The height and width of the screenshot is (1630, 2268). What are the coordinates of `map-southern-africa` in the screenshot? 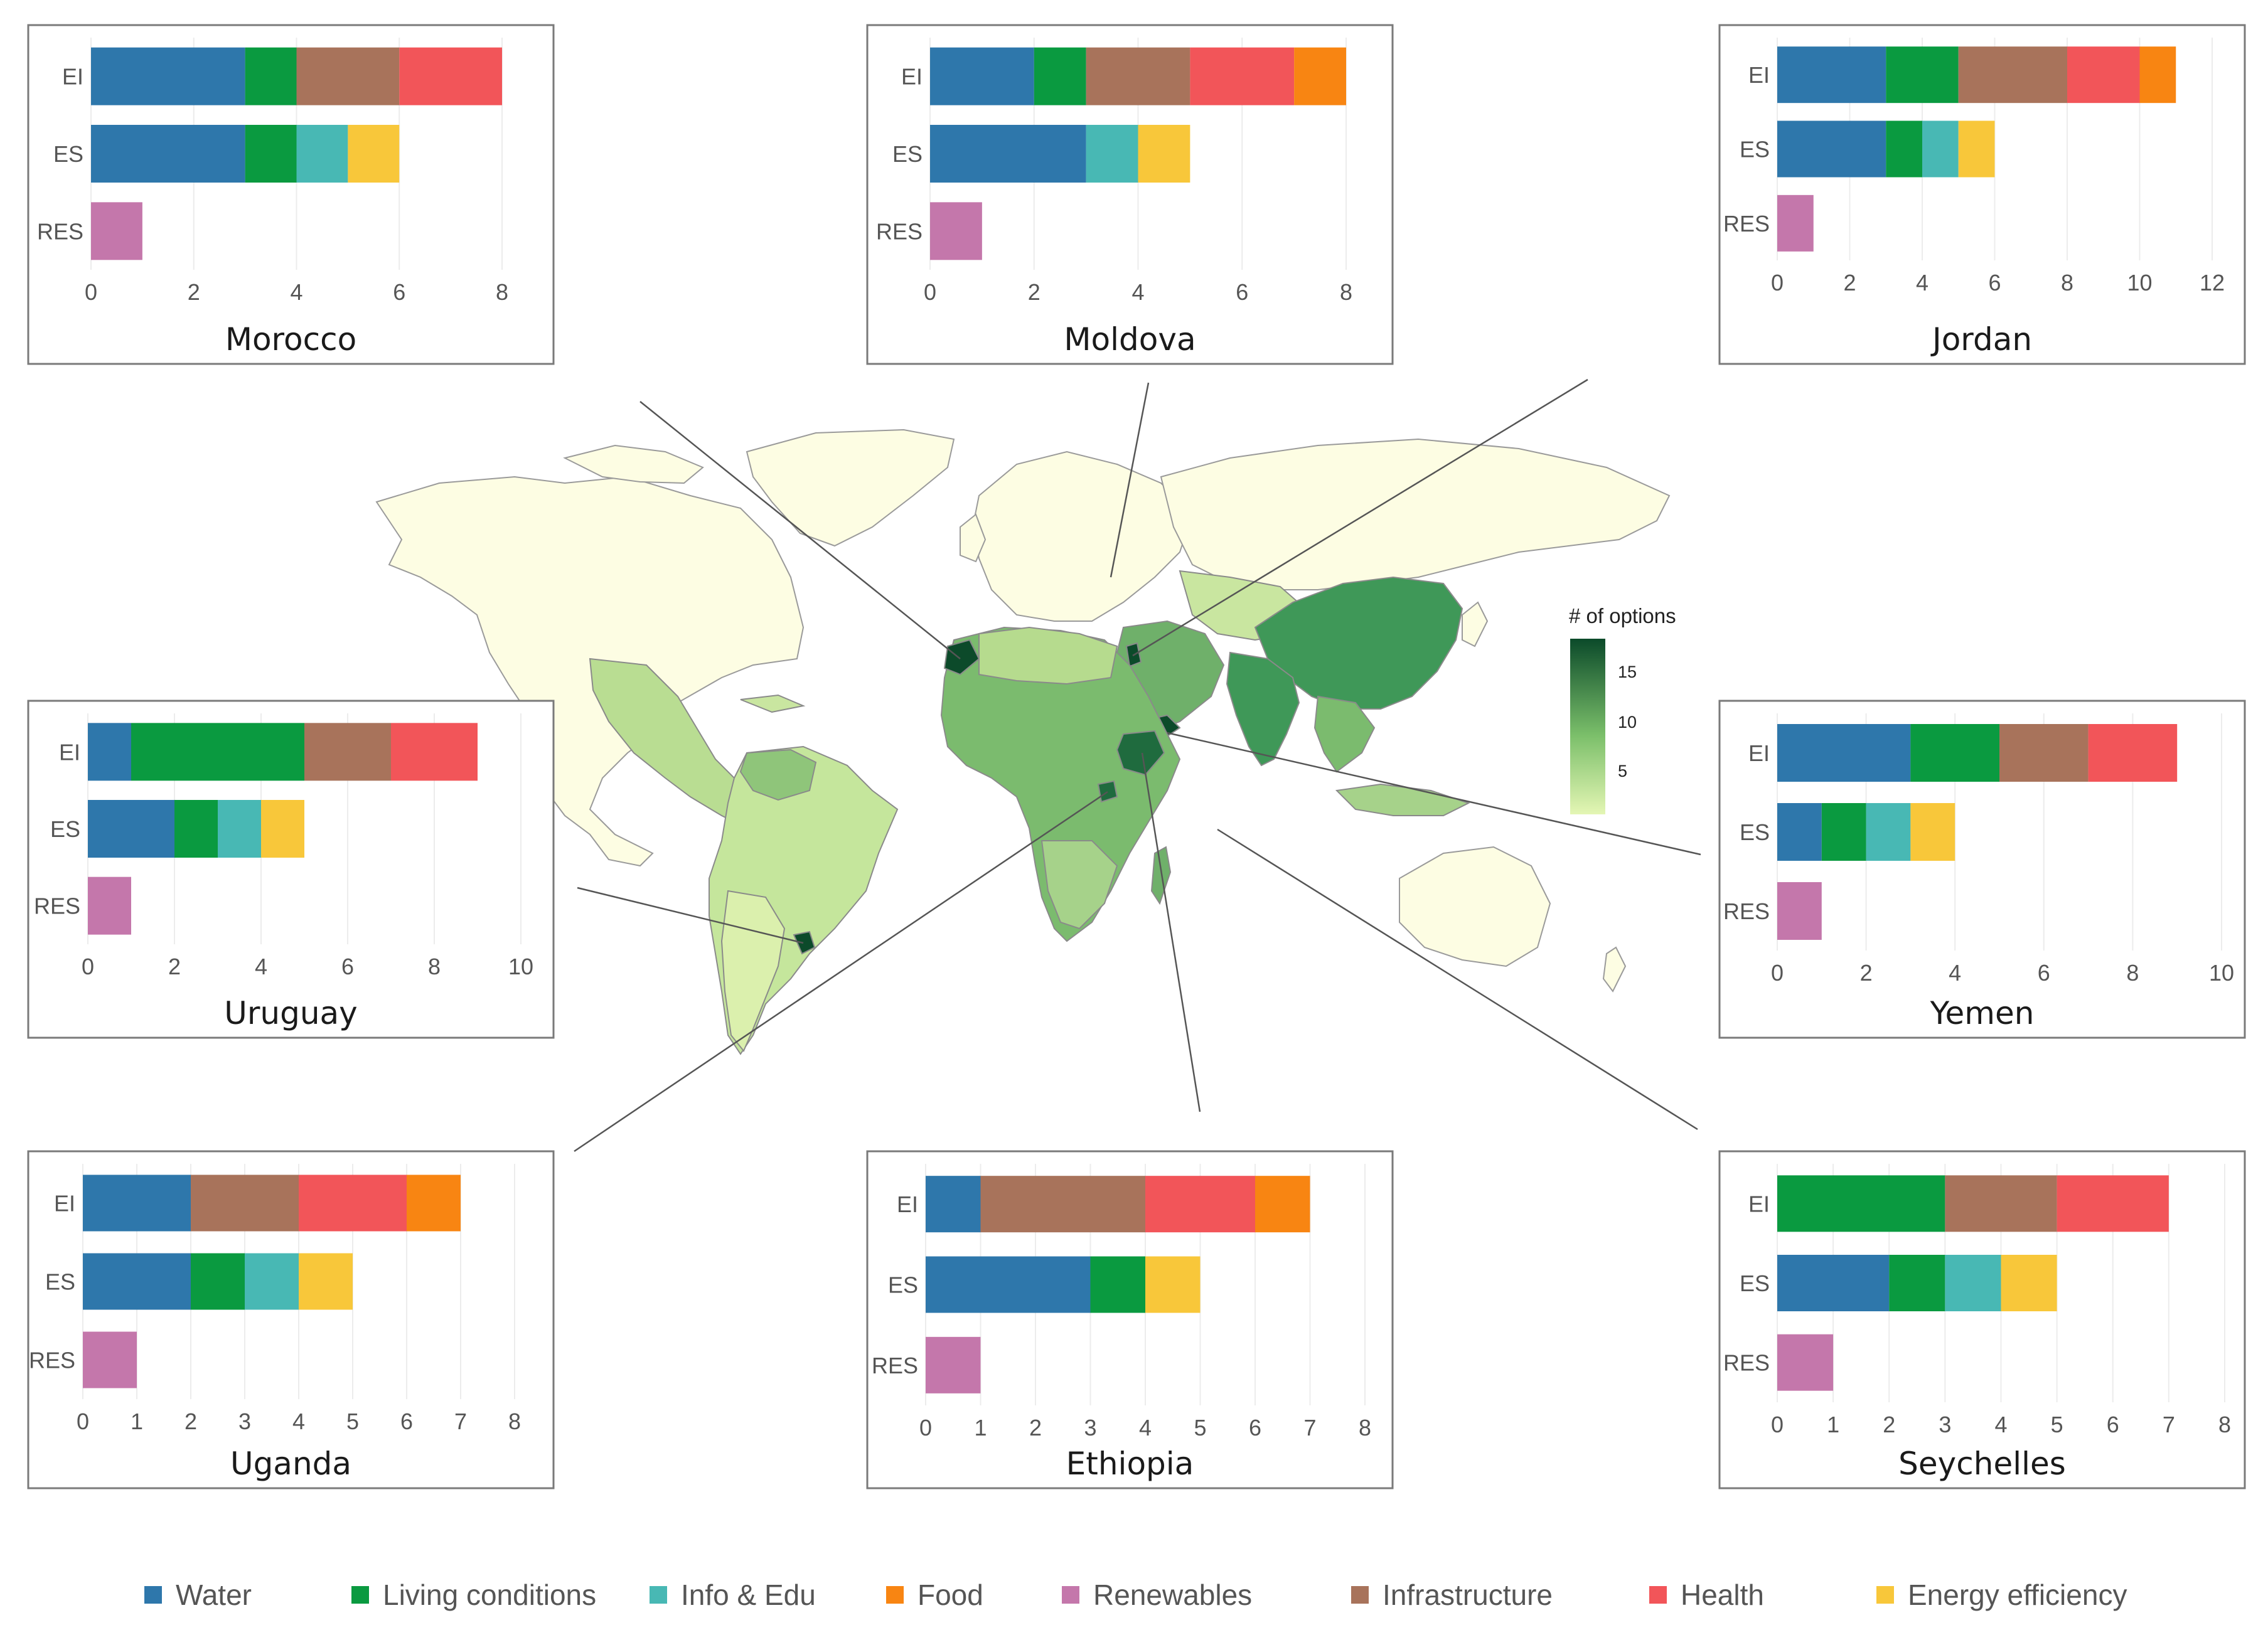 It's located at (1079, 885).